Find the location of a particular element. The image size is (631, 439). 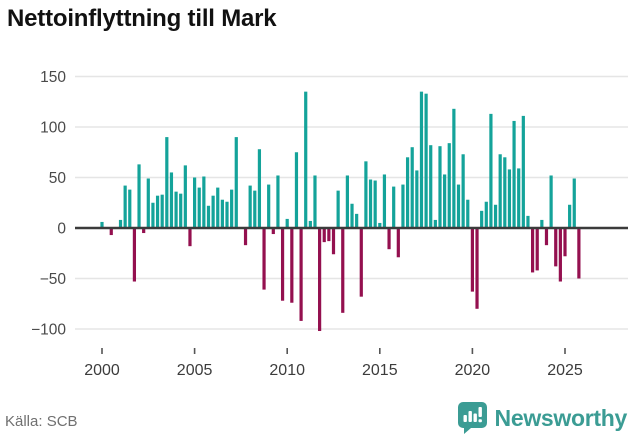

bar-2009Q4 is located at coordinates (282, 265).